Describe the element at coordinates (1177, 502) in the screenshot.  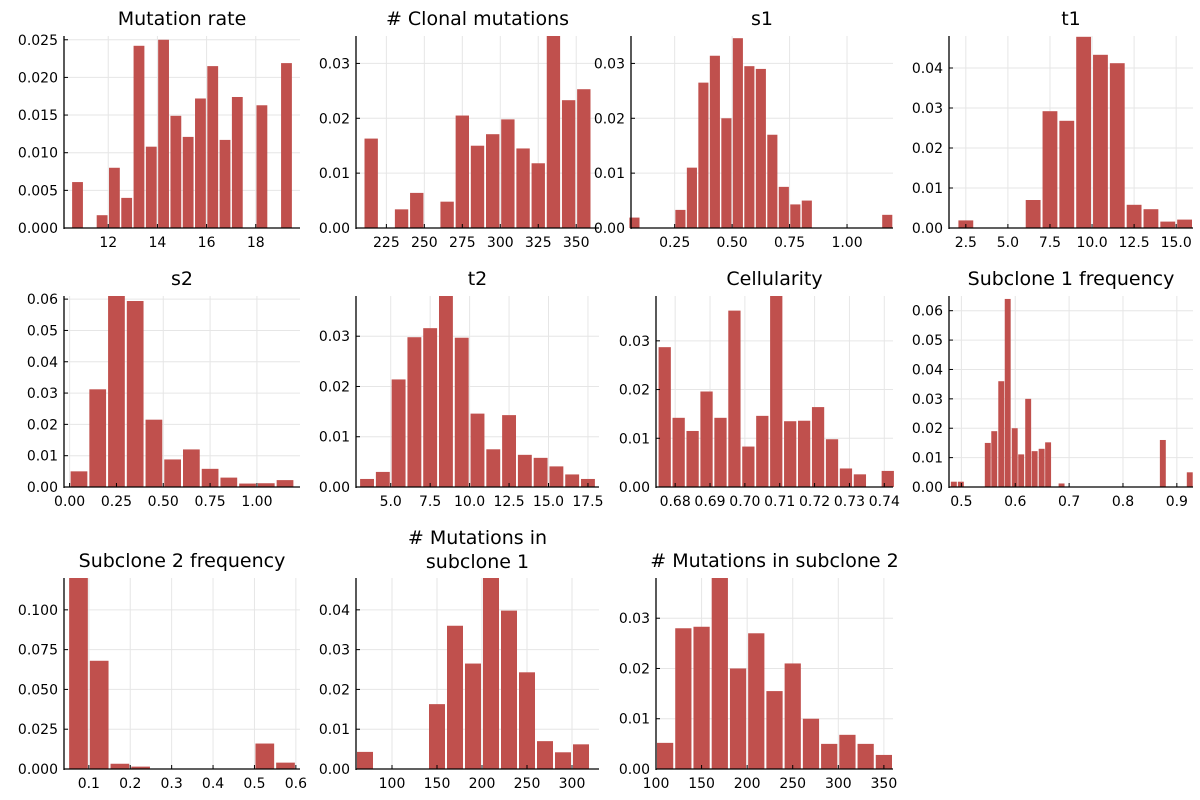
I see `x-tick-label: 0.9` at that location.